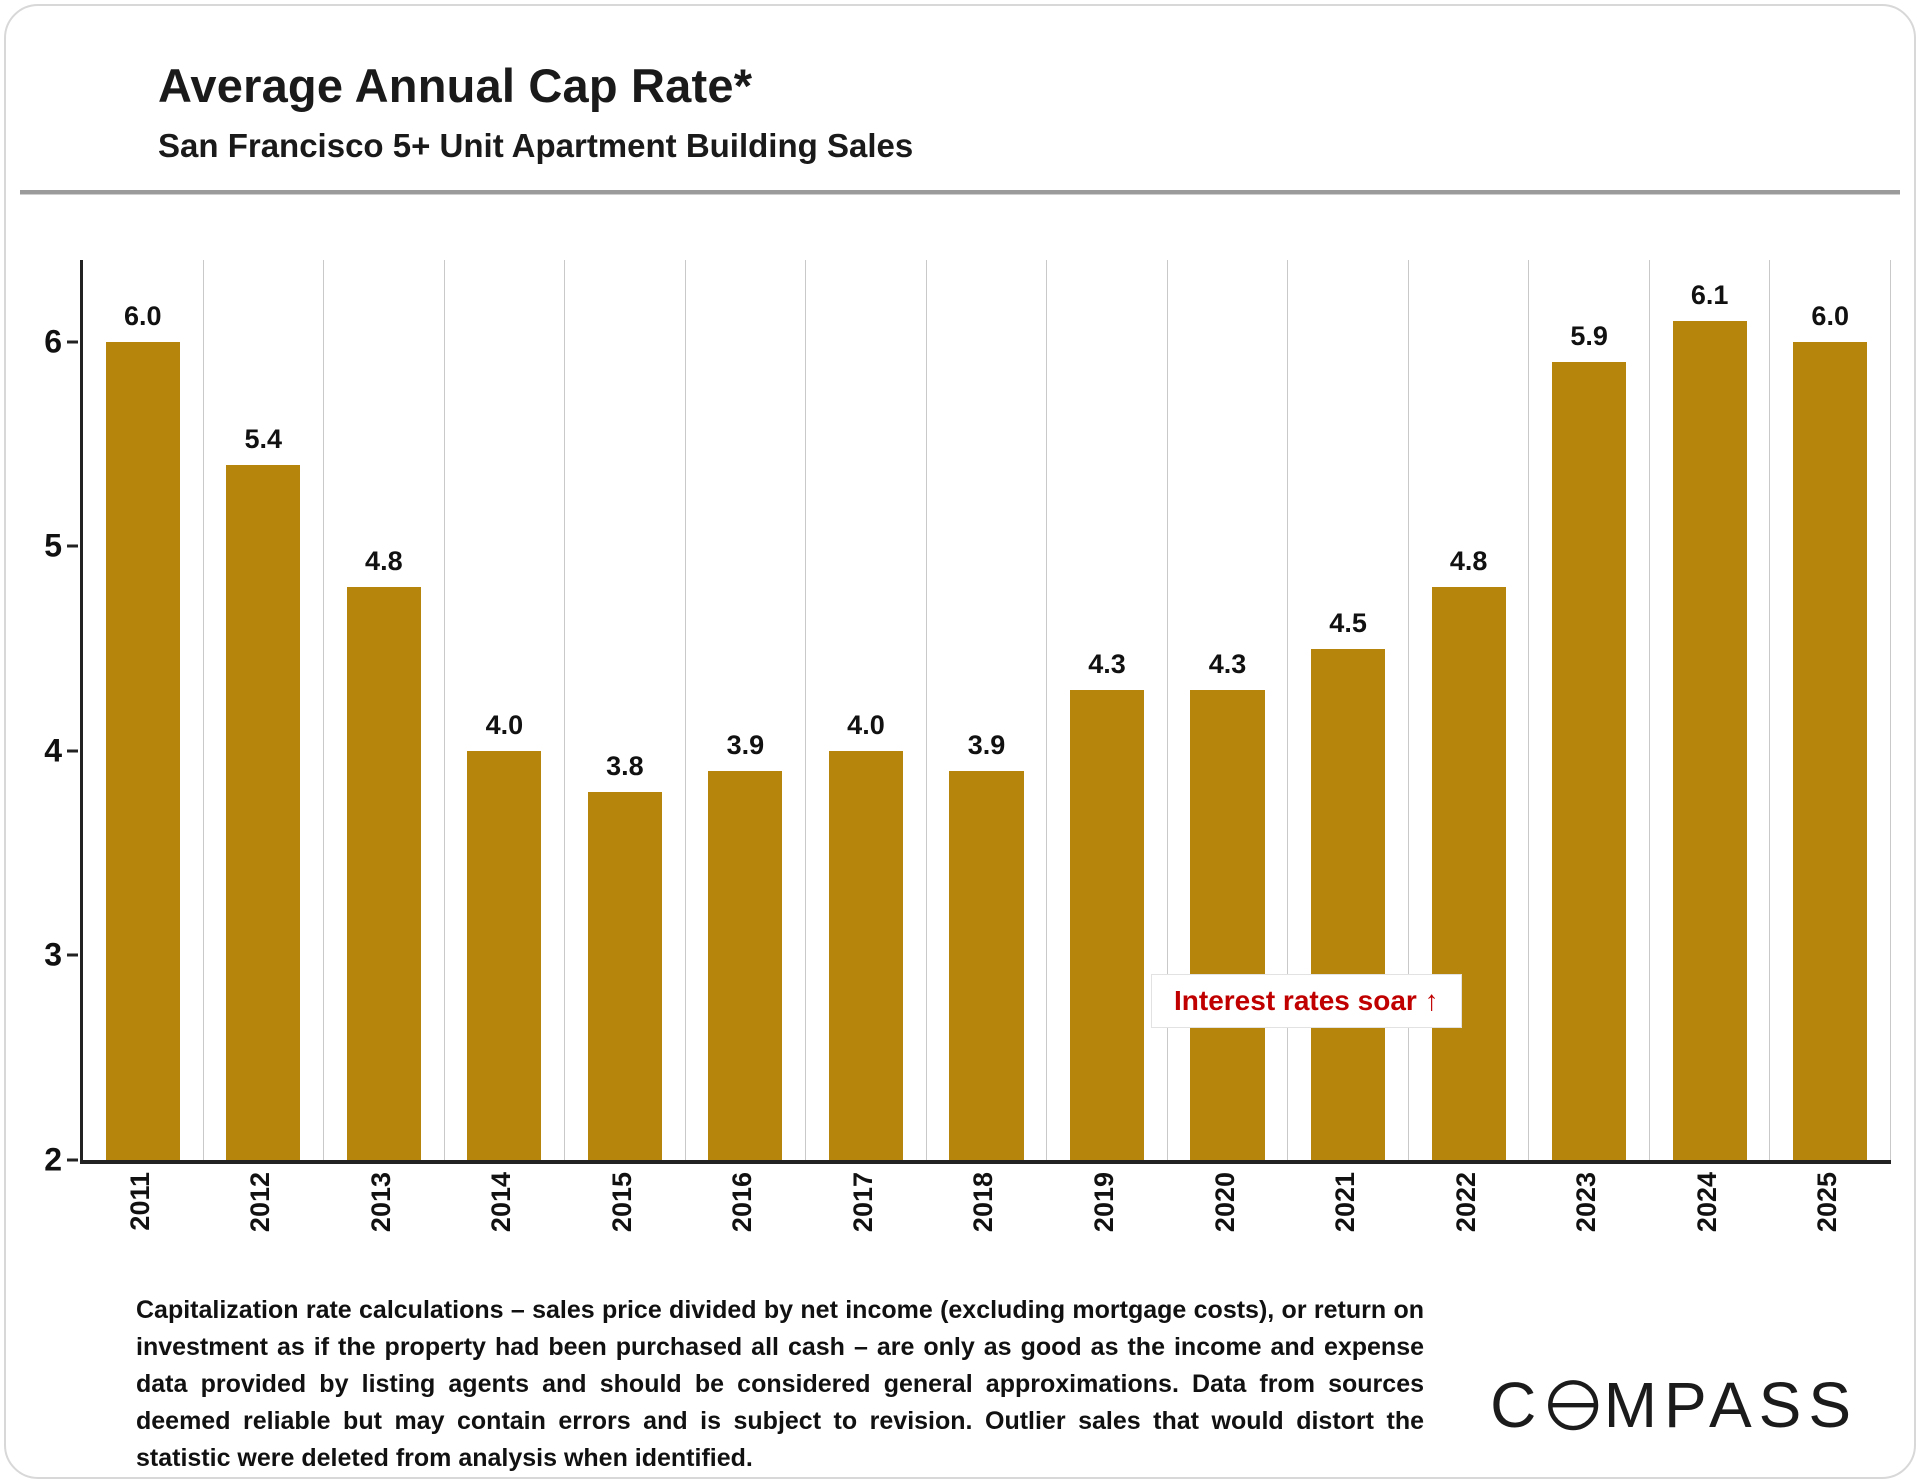 The width and height of the screenshot is (1920, 1483). I want to click on bar-2023, so click(1589, 761).